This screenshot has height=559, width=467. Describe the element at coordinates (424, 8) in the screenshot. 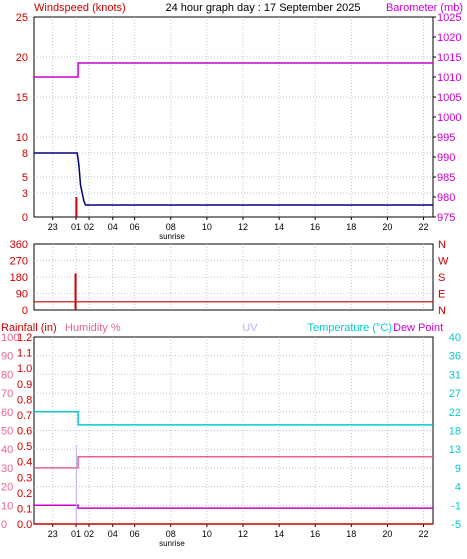

I see `barometer-axis-title: Barometer (mb)` at that location.